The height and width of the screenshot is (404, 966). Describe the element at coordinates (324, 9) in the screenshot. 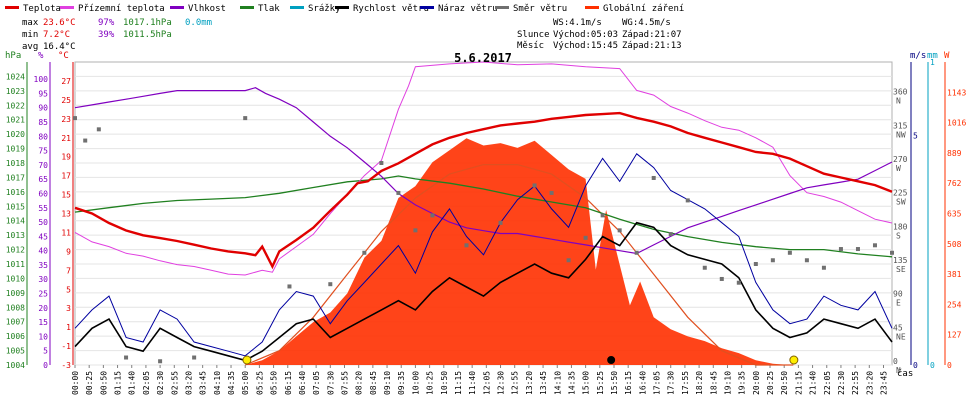

I see `legend-label: Srážky` at that location.